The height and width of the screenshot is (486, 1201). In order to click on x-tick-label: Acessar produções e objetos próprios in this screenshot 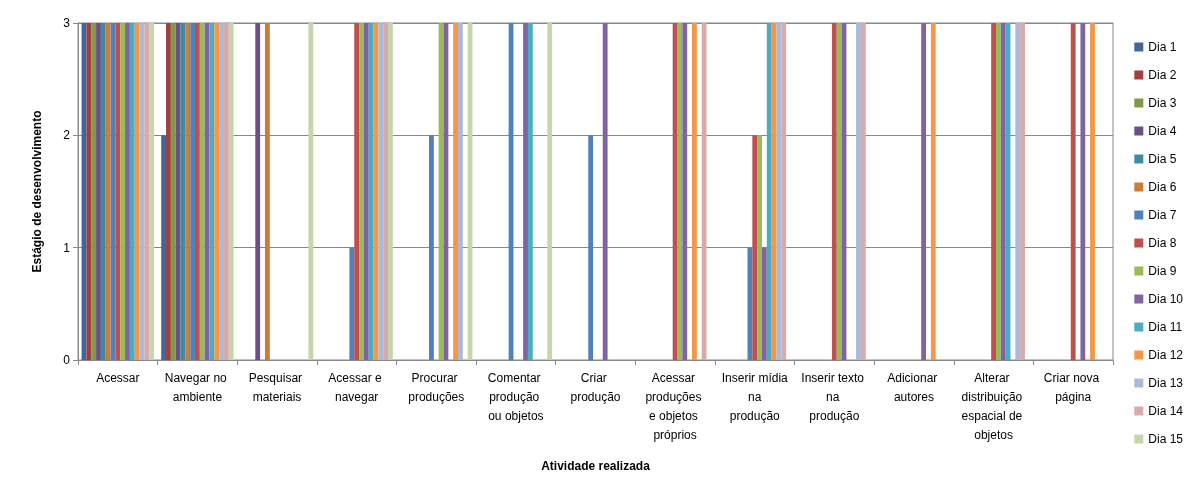, I will do `click(675, 406)`.